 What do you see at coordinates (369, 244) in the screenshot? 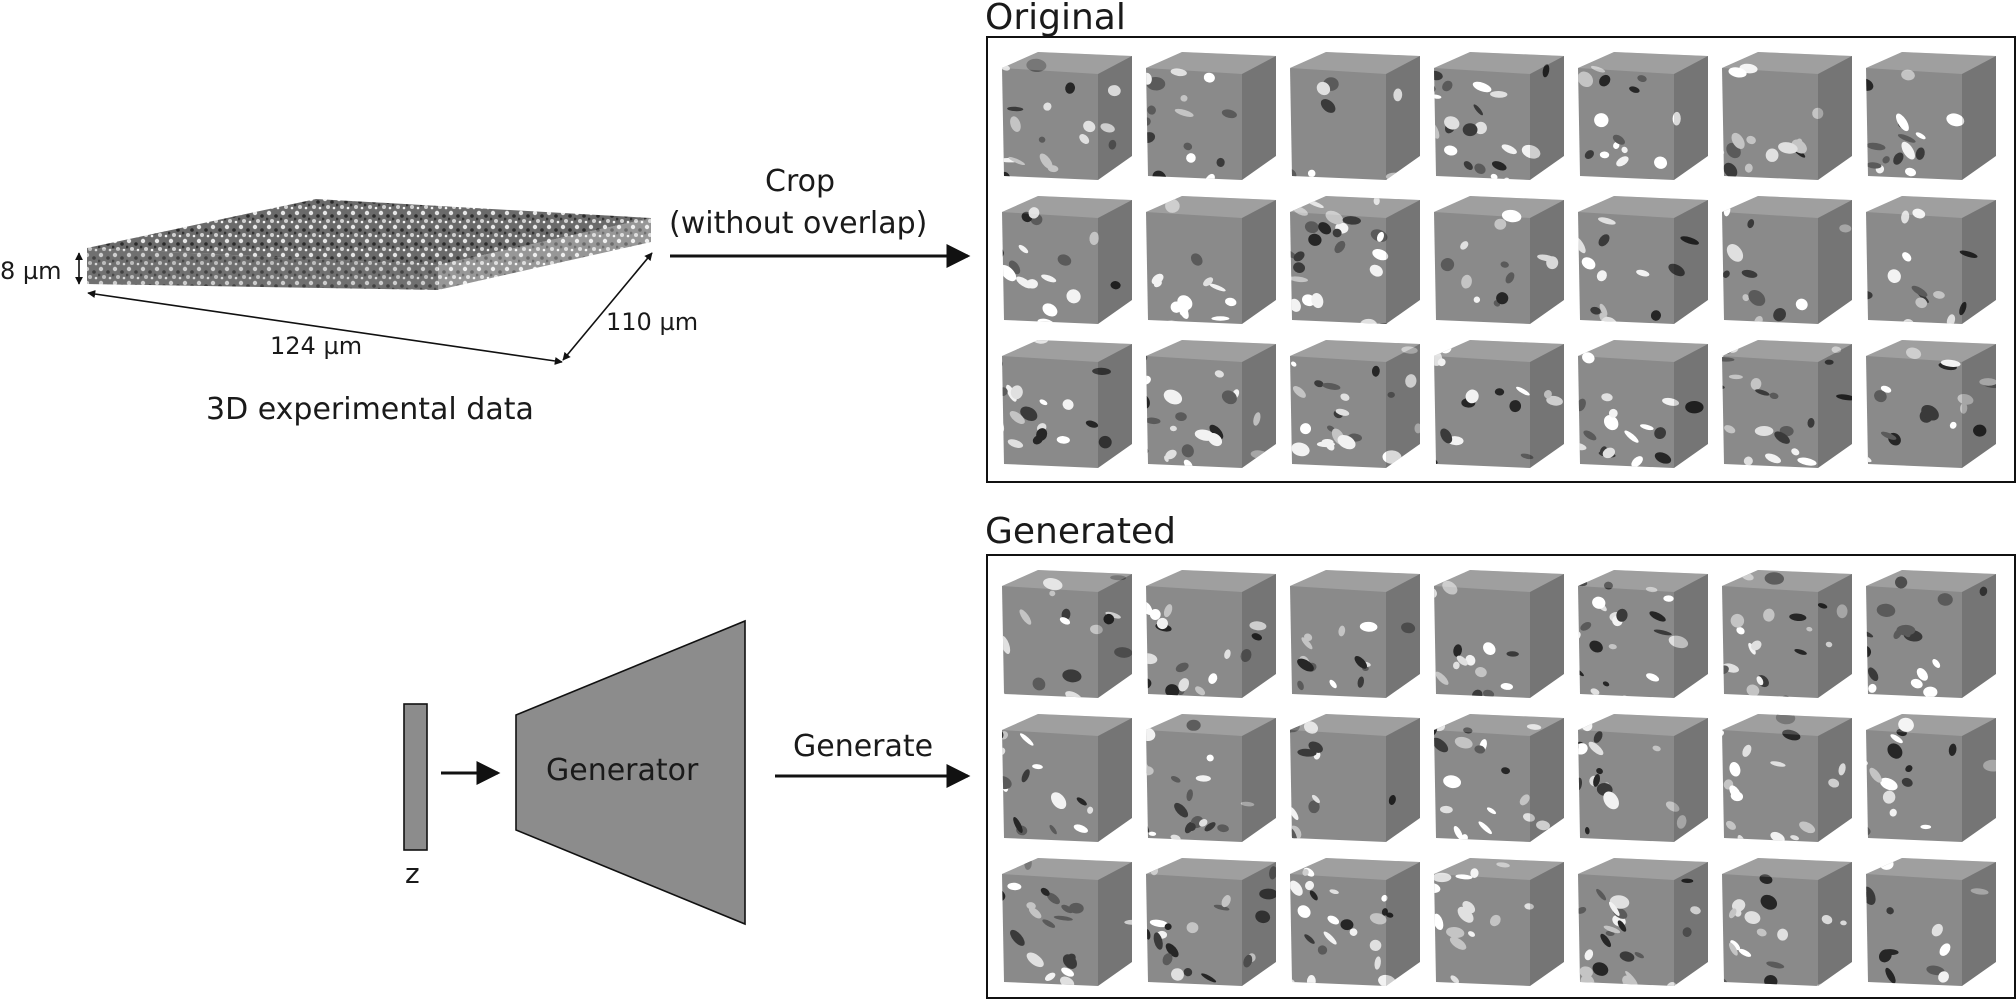
I see `experimental-slab` at bounding box center [369, 244].